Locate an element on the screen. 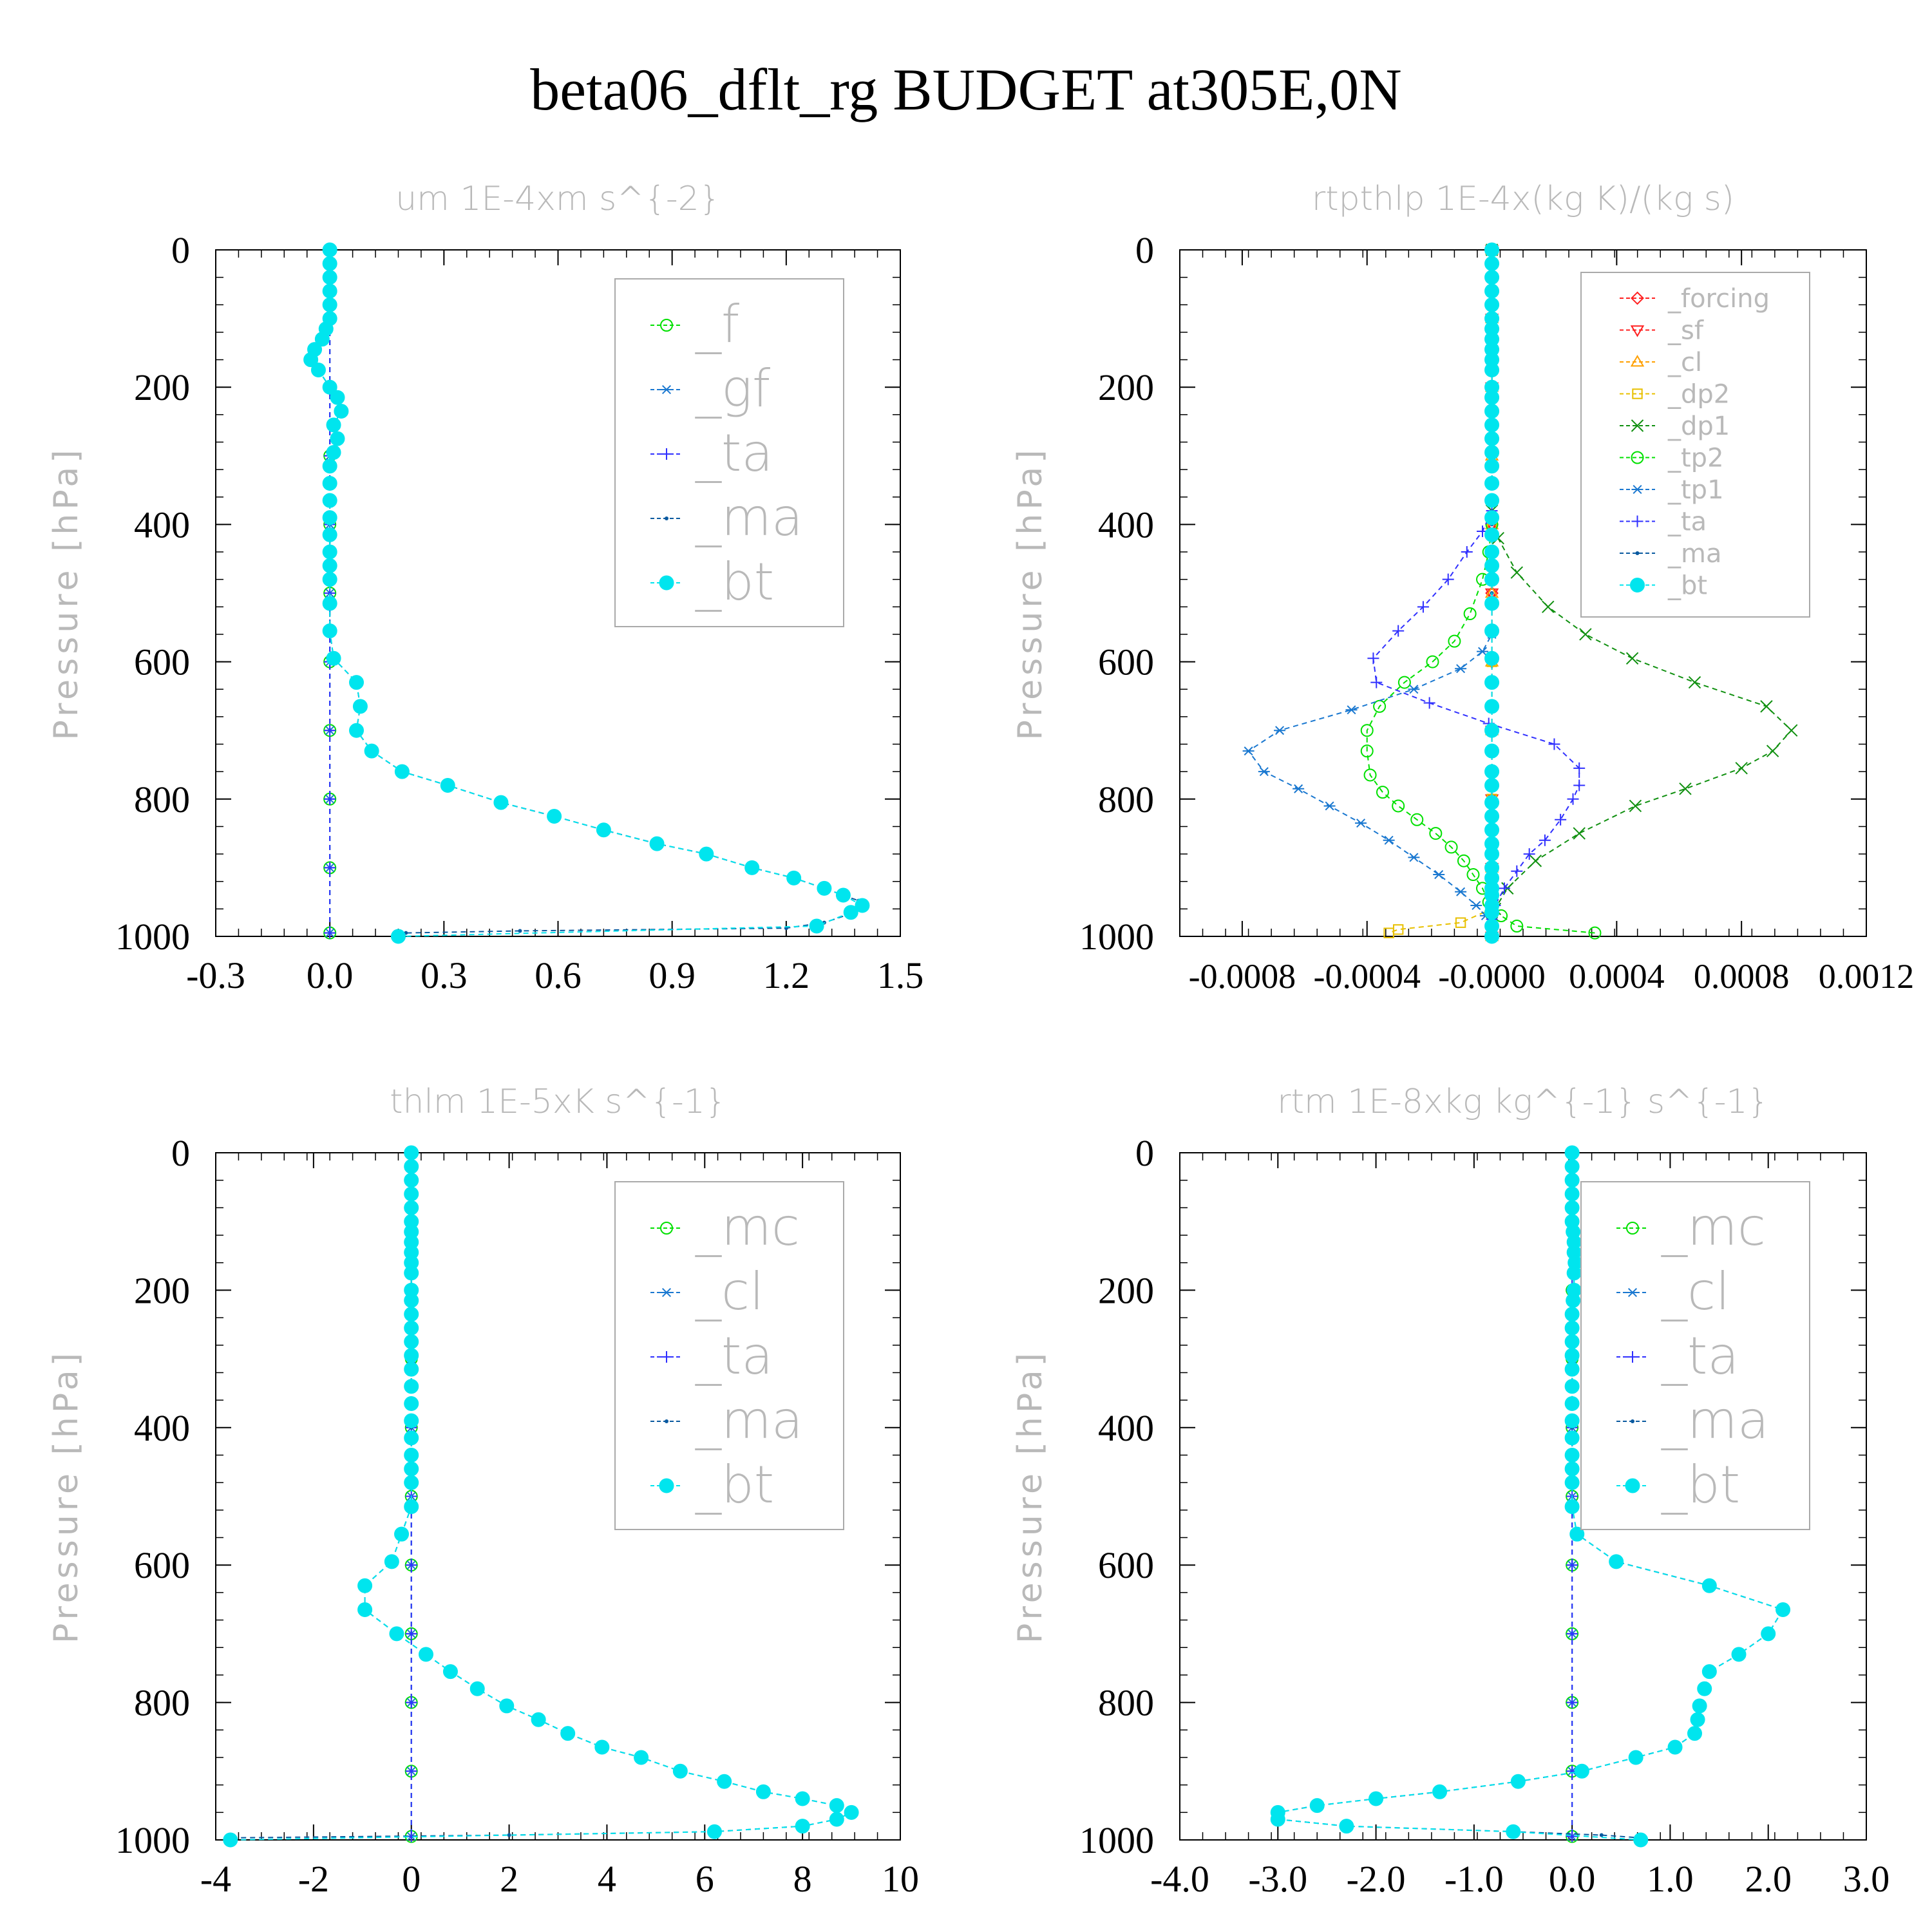  y-tick-label: 400 is located at coordinates (1126, 1428).